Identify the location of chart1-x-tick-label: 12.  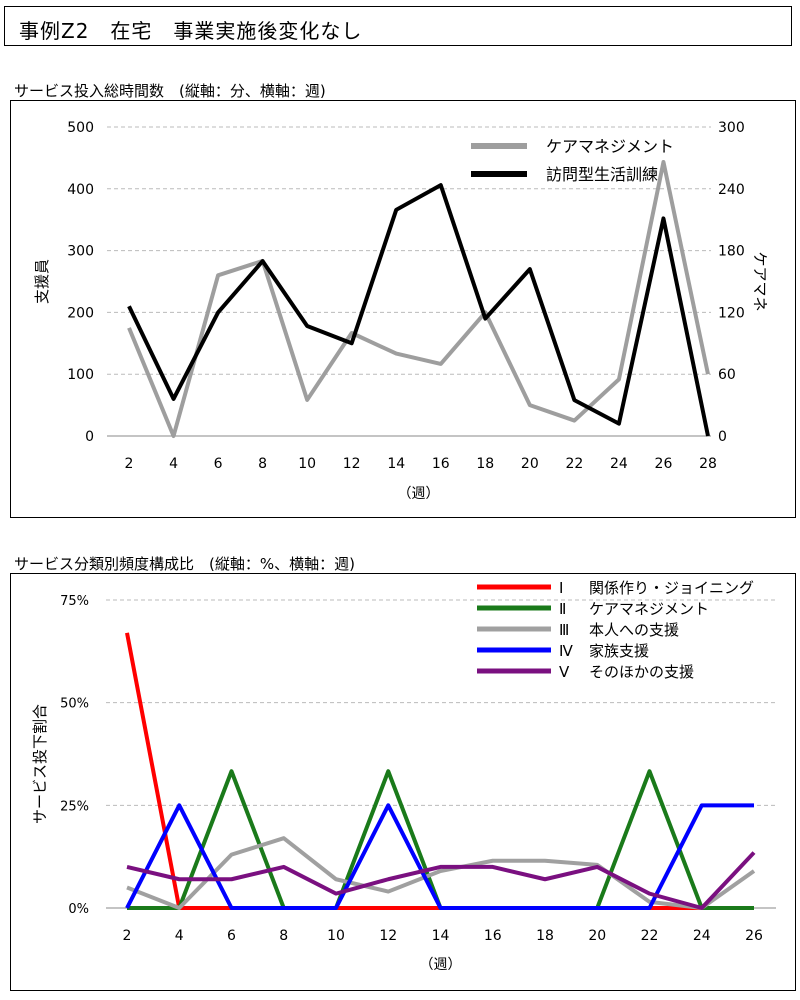
(352, 464).